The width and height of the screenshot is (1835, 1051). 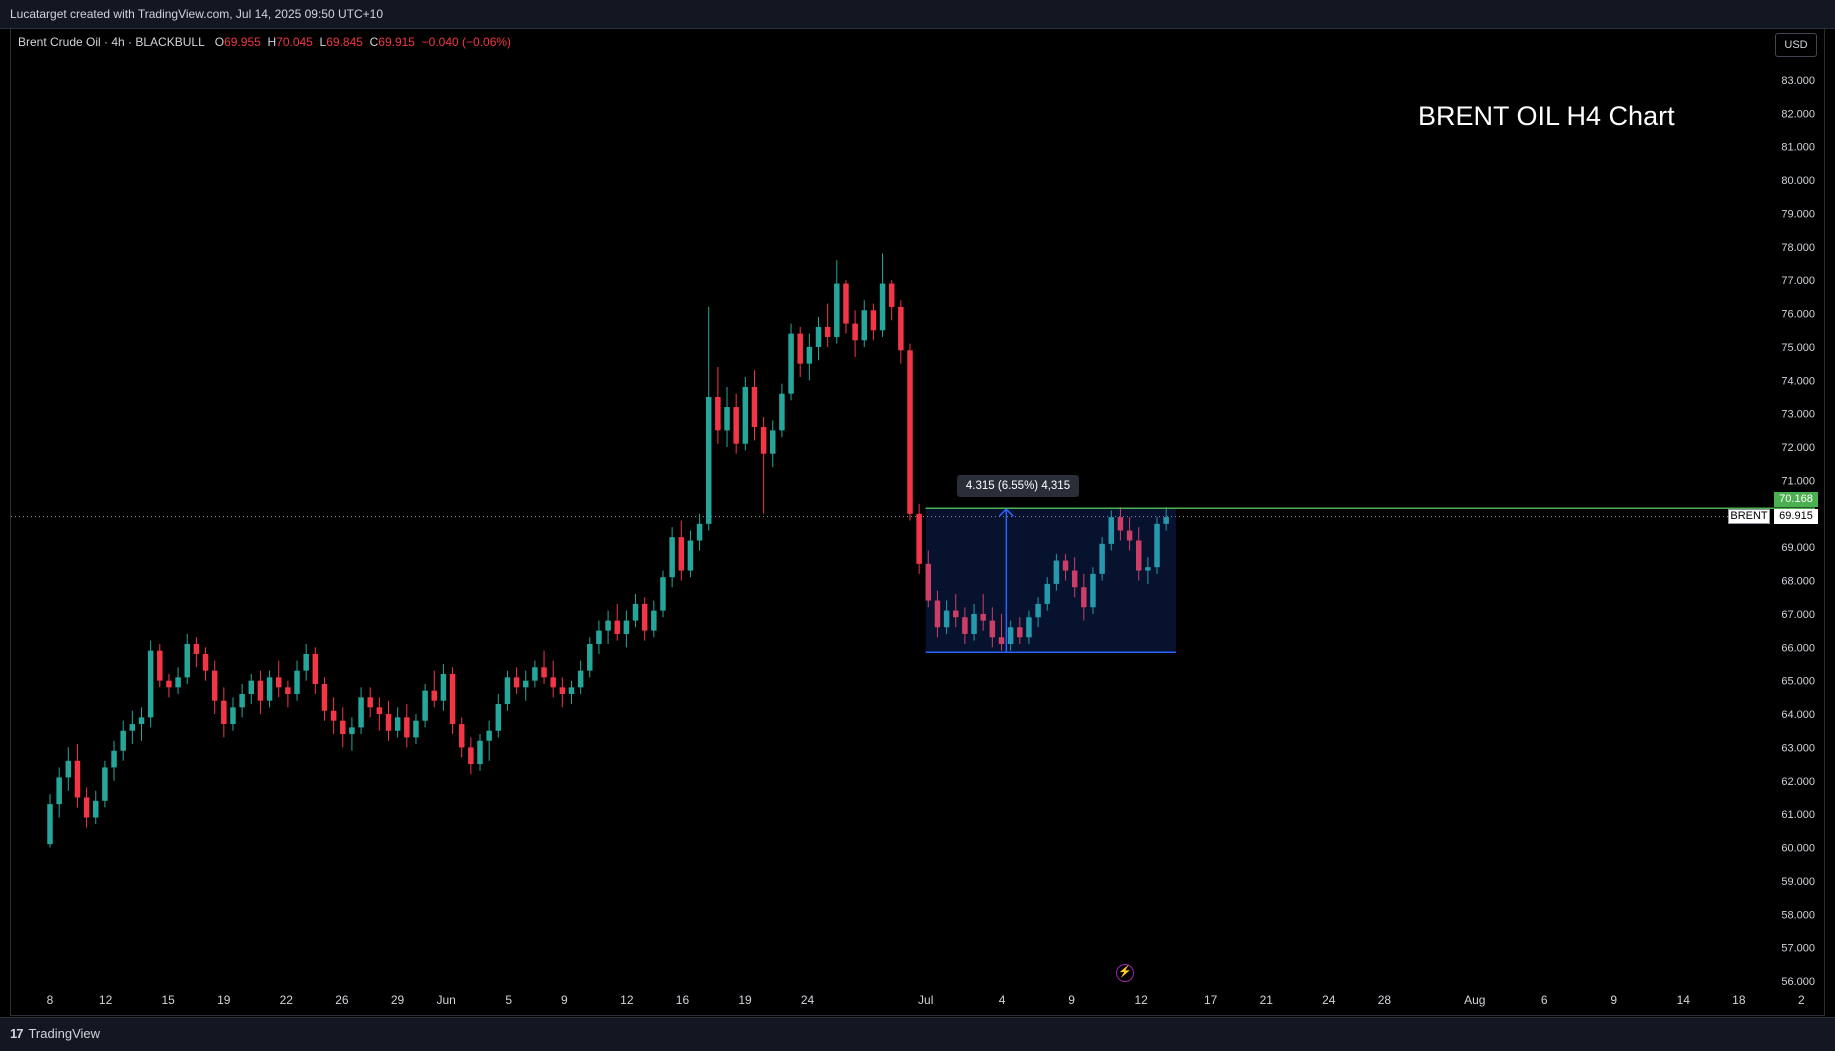 What do you see at coordinates (1050, 580) in the screenshot?
I see `measure-box` at bounding box center [1050, 580].